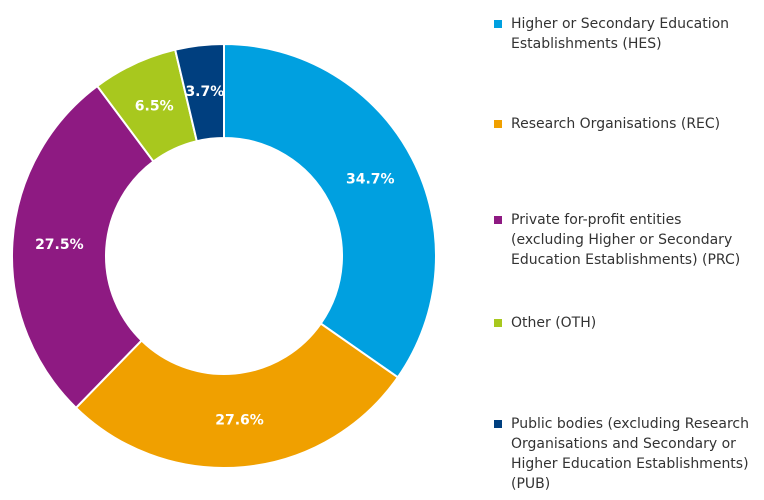  I want to click on slice-label: 6.5%, so click(154, 106).